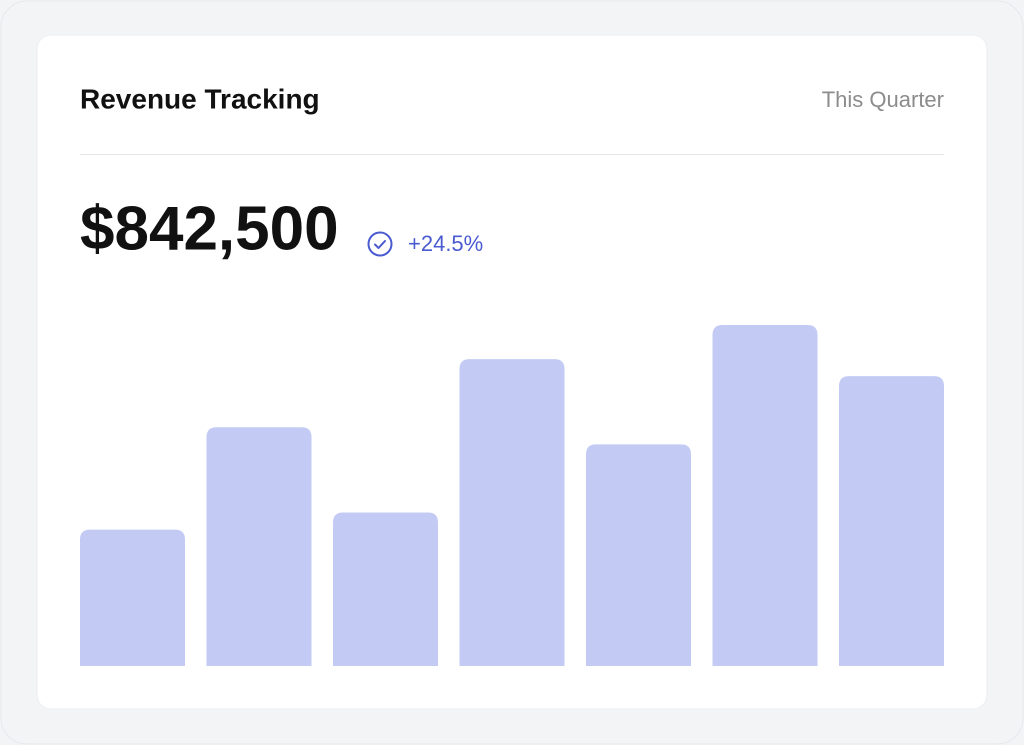 This screenshot has width=1024, height=745. Describe the element at coordinates (883, 99) in the screenshot. I see `period-label: This Quarter` at that location.